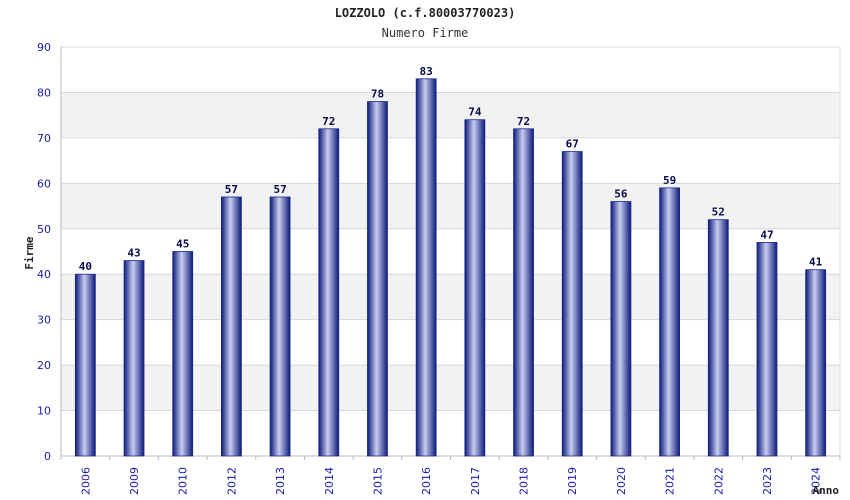 This screenshot has height=500, width=850. I want to click on value-label: 45, so click(182, 244).